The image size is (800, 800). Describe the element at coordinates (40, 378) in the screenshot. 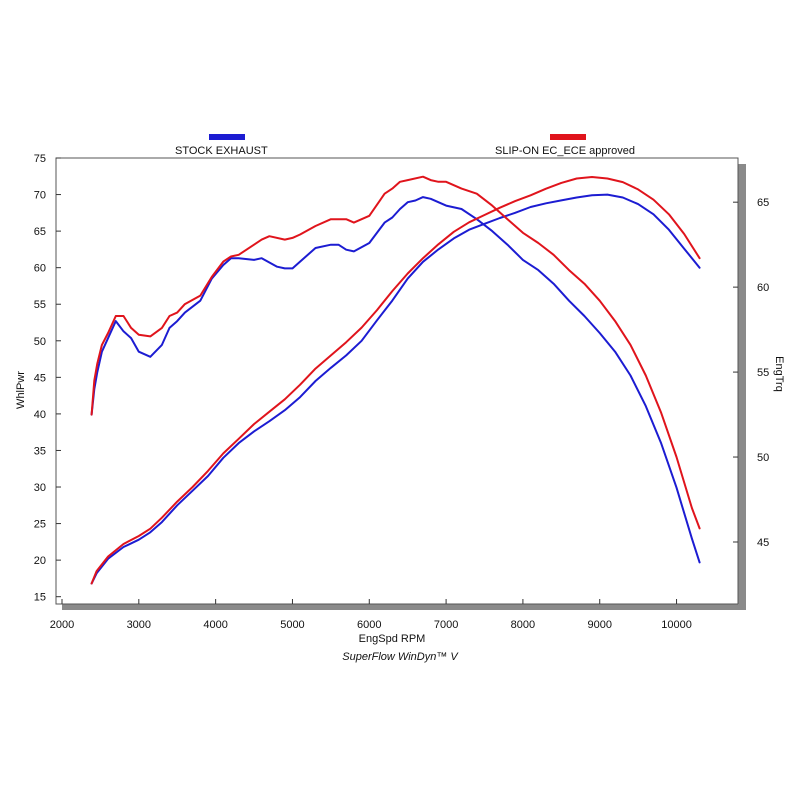

I see `left-tick-label: 45` at that location.